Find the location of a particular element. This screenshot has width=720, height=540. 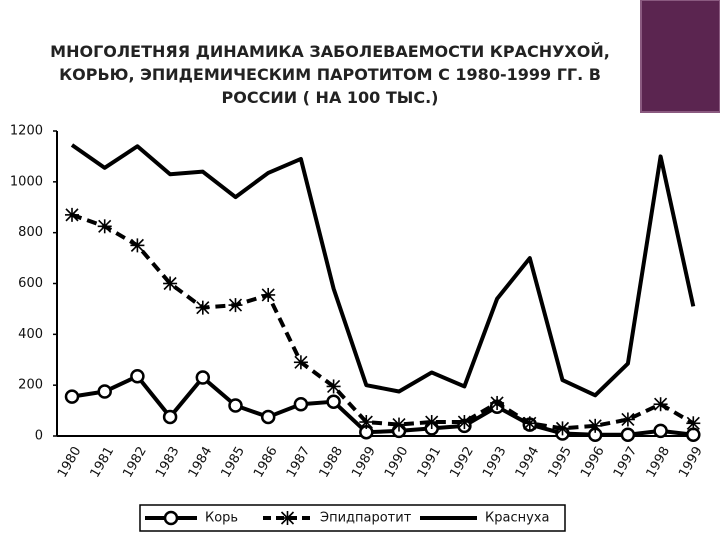

y-tick-label: 600 is located at coordinates (30, 283).